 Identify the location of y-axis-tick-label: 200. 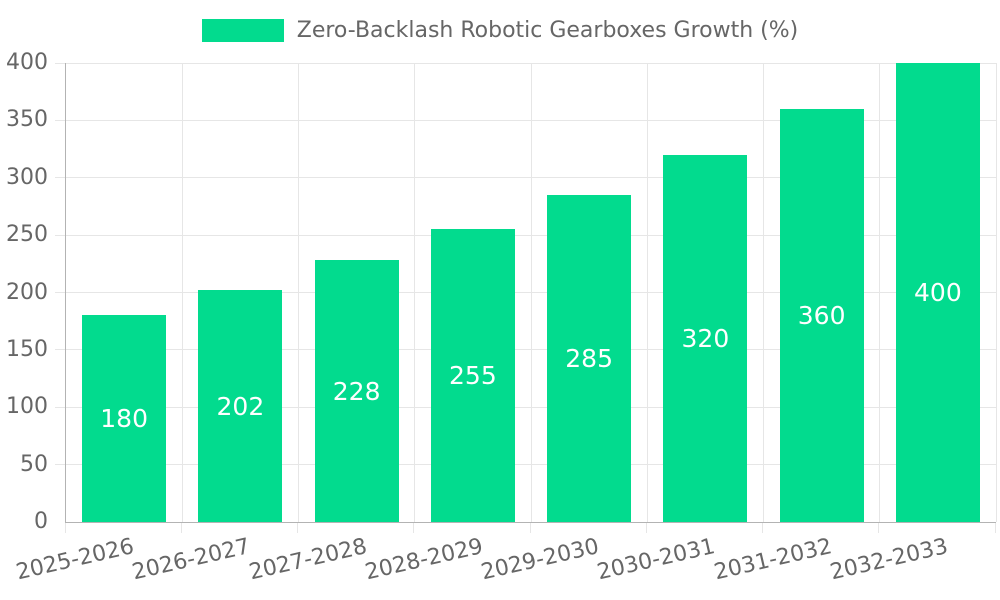
(27, 292).